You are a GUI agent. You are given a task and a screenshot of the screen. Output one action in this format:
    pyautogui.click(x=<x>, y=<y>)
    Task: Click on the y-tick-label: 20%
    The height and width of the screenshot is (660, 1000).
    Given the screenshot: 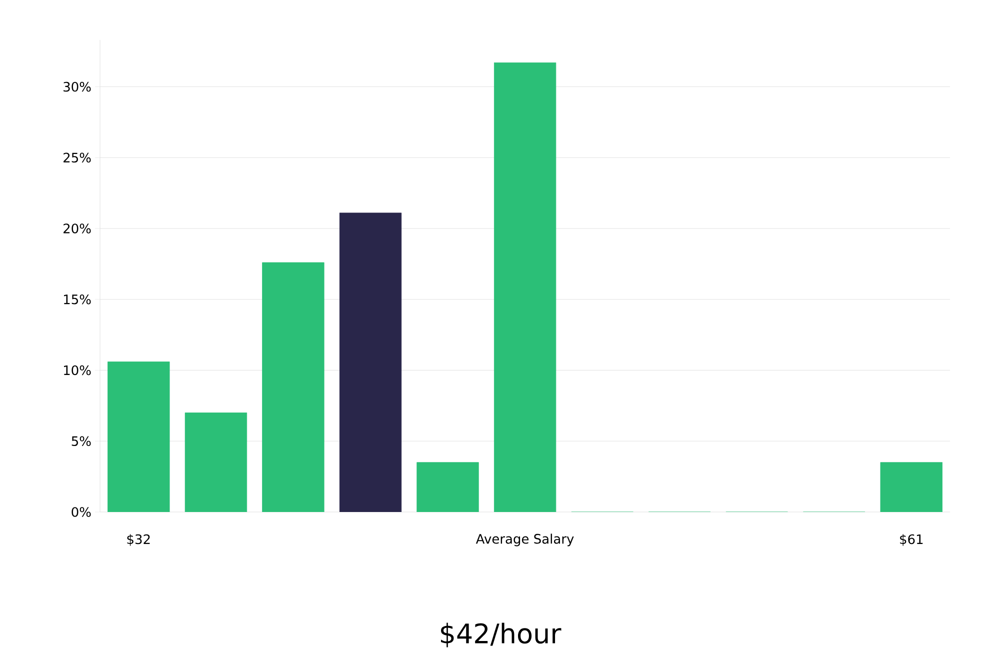 What is the action you would take?
    pyautogui.click(x=77, y=229)
    